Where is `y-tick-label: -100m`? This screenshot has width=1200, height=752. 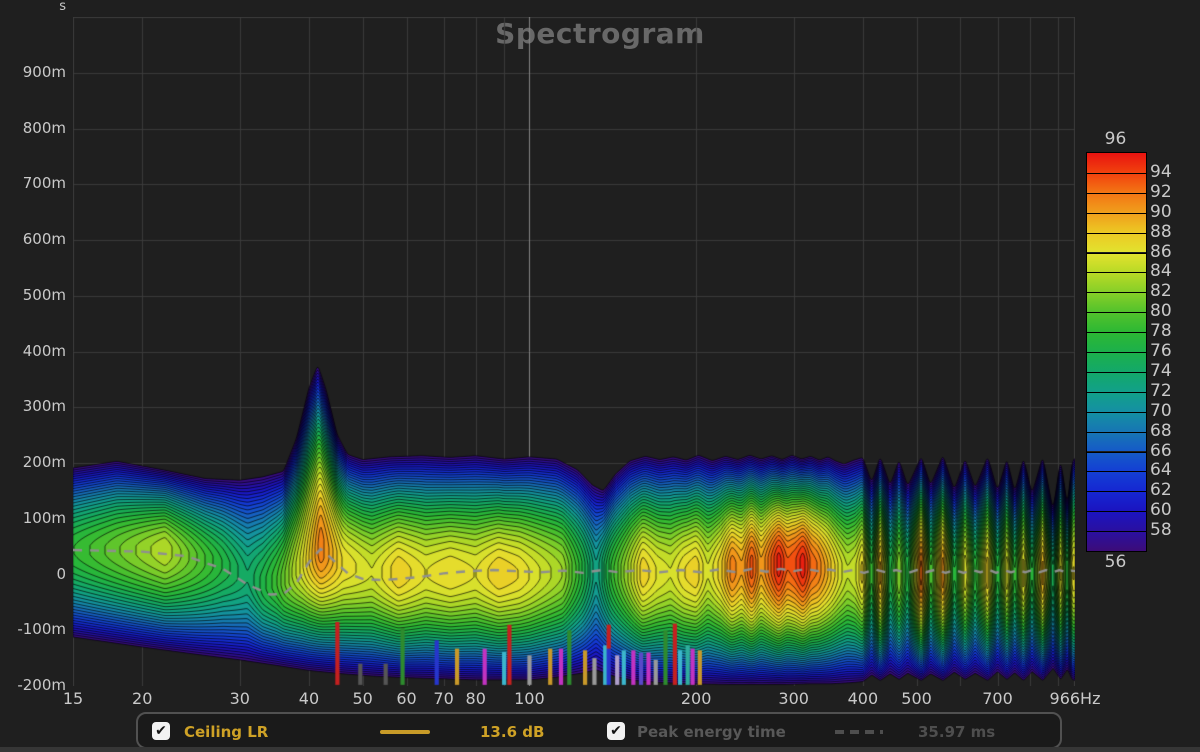 y-tick-label: -100m is located at coordinates (41, 629).